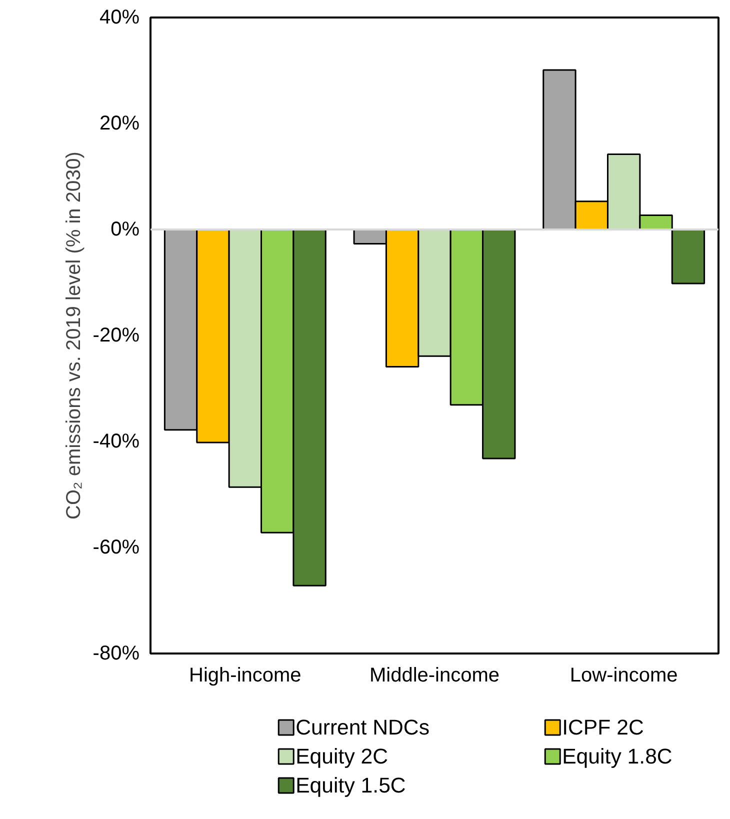  I want to click on y-tick-label: -20%, so click(116, 335).